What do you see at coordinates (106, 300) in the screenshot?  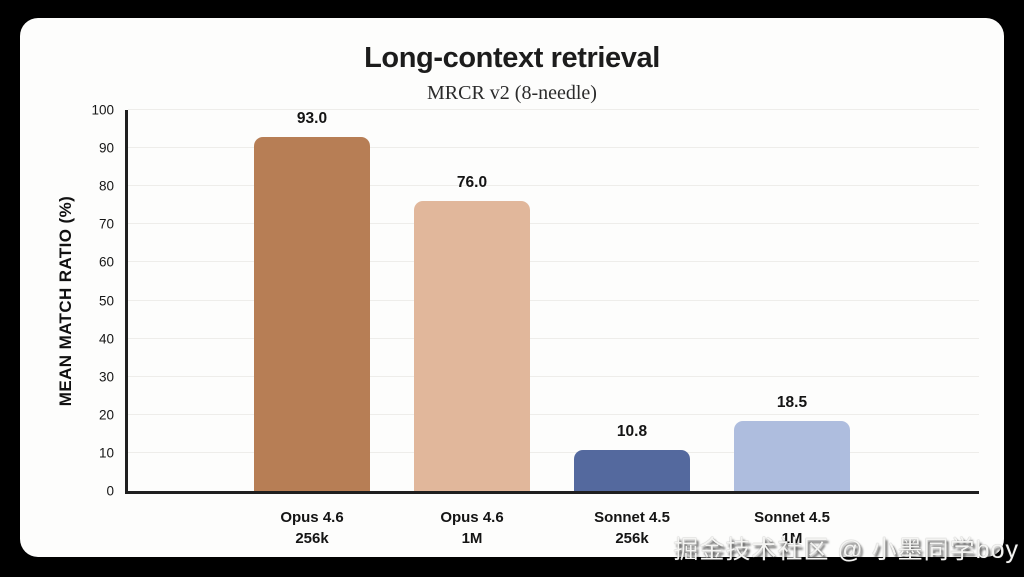 I see `y-tick-label: 50` at bounding box center [106, 300].